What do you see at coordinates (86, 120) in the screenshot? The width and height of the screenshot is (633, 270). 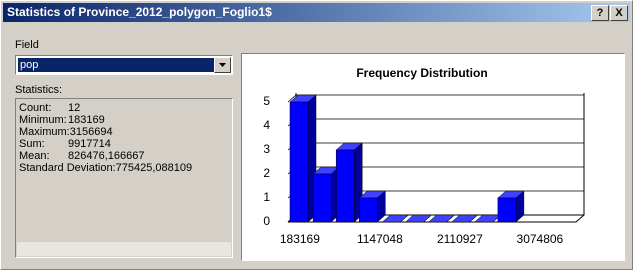 I see `stat-value: 183169` at bounding box center [86, 120].